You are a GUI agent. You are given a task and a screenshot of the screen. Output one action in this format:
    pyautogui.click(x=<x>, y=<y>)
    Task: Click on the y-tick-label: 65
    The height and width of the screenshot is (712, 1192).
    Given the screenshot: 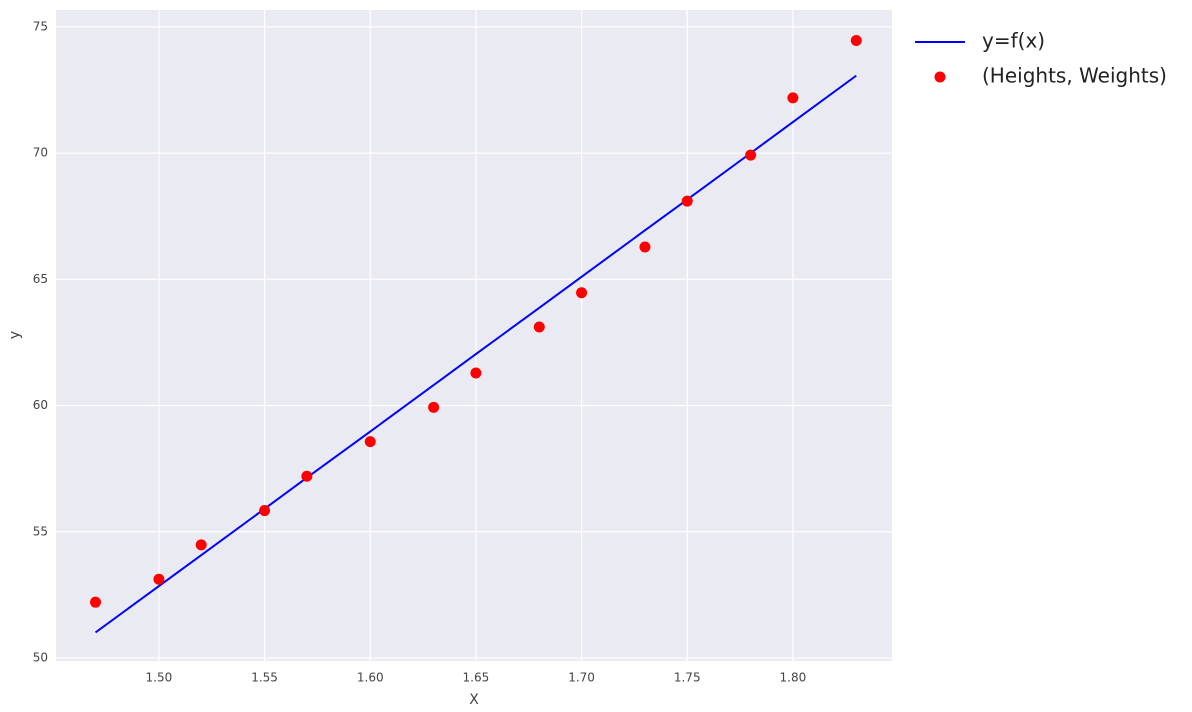 What is the action you would take?
    pyautogui.click(x=40, y=279)
    